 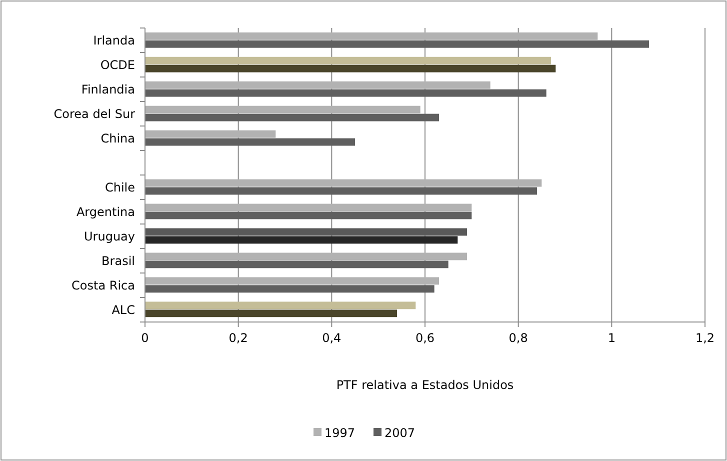 I want to click on y-tick-label: Uruguay, so click(x=109, y=236).